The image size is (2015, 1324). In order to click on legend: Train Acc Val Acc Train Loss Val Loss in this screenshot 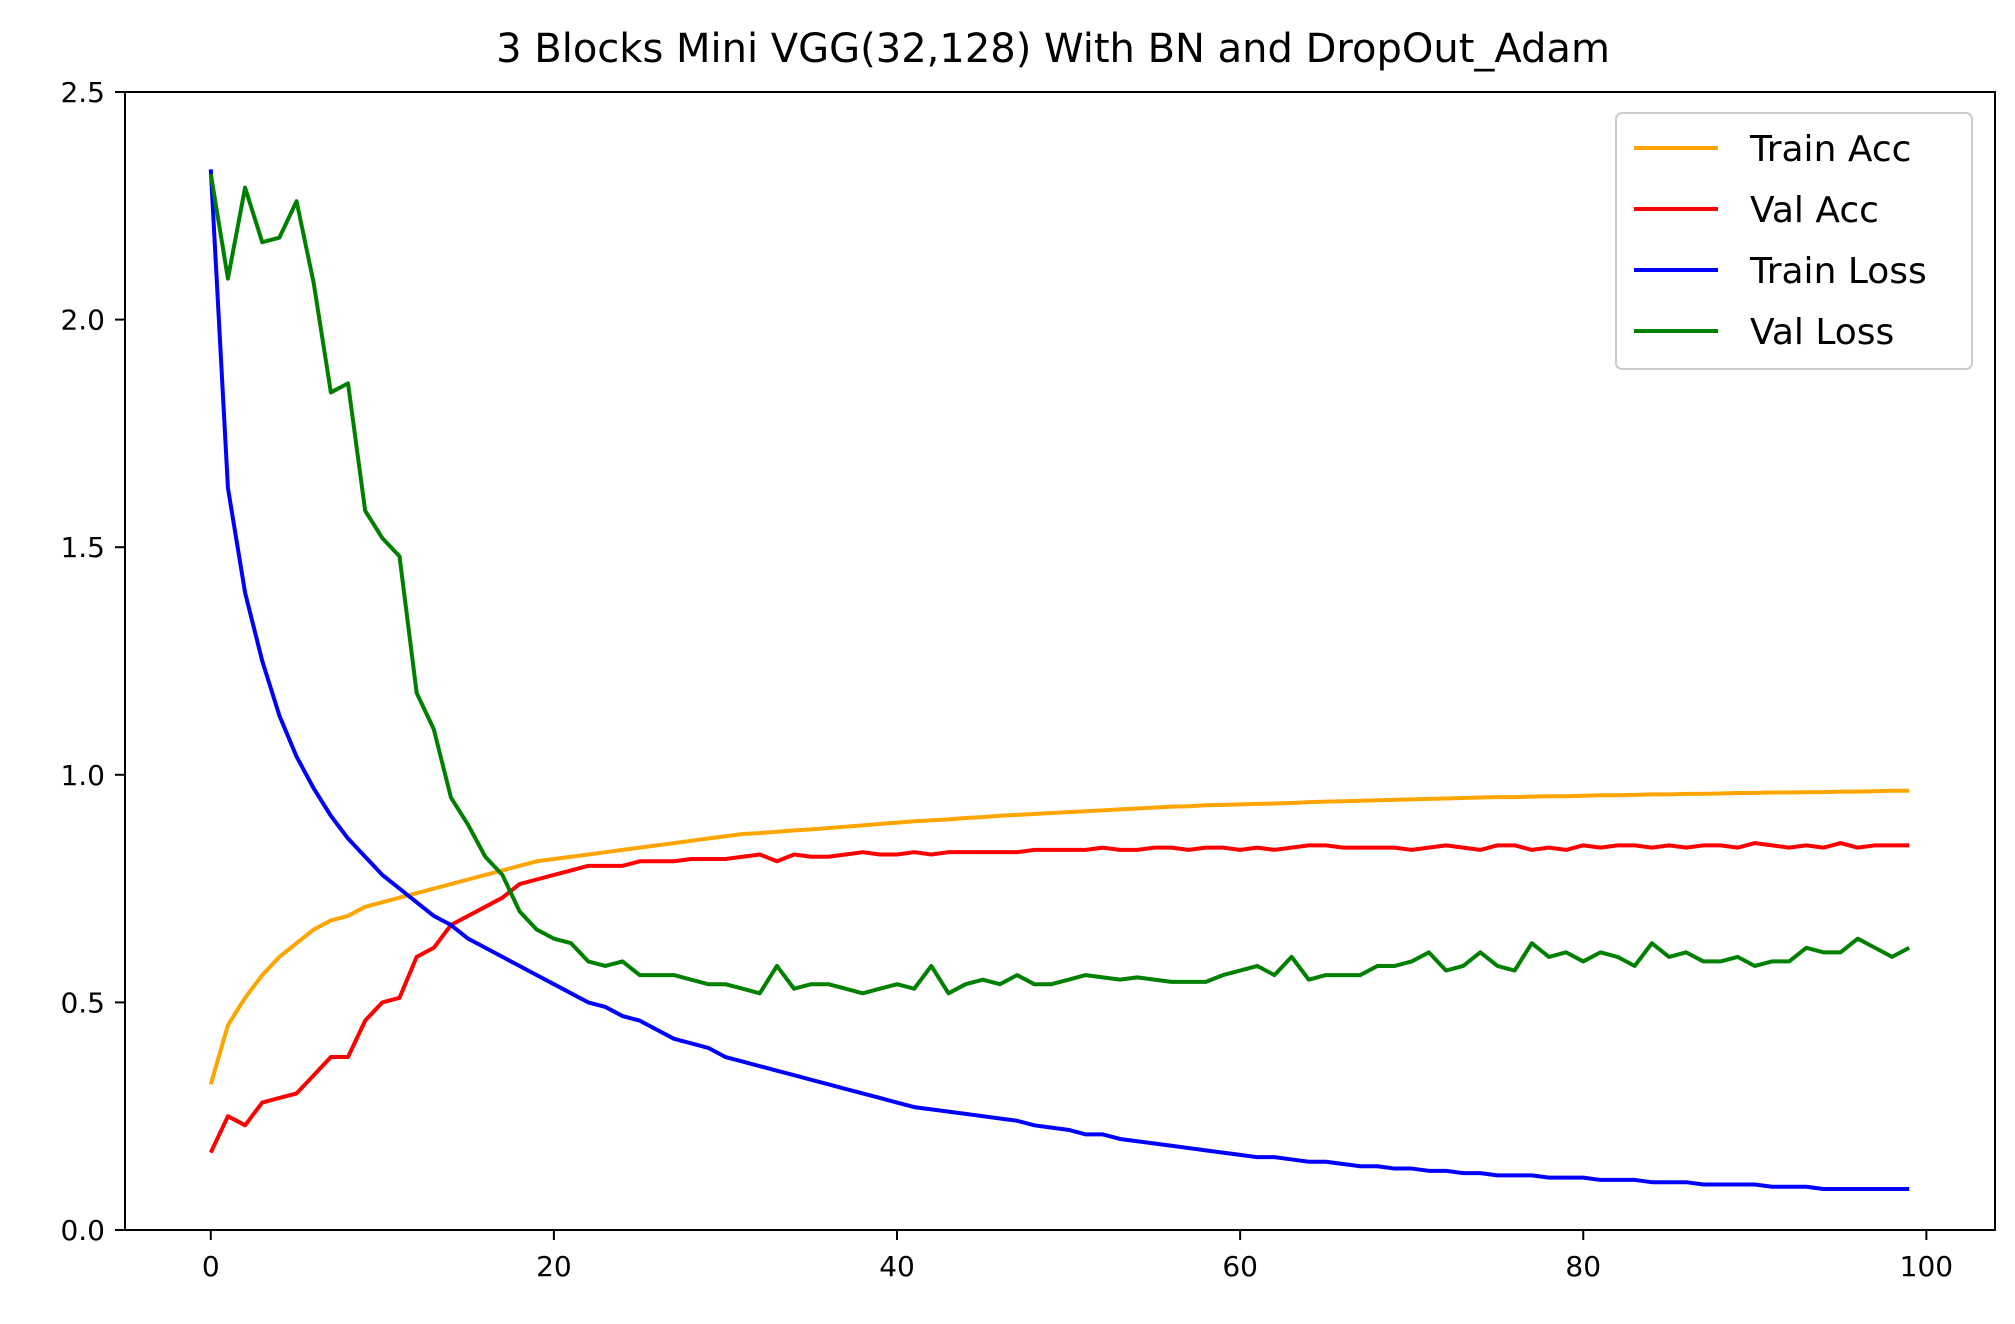, I will do `click(1794, 241)`.